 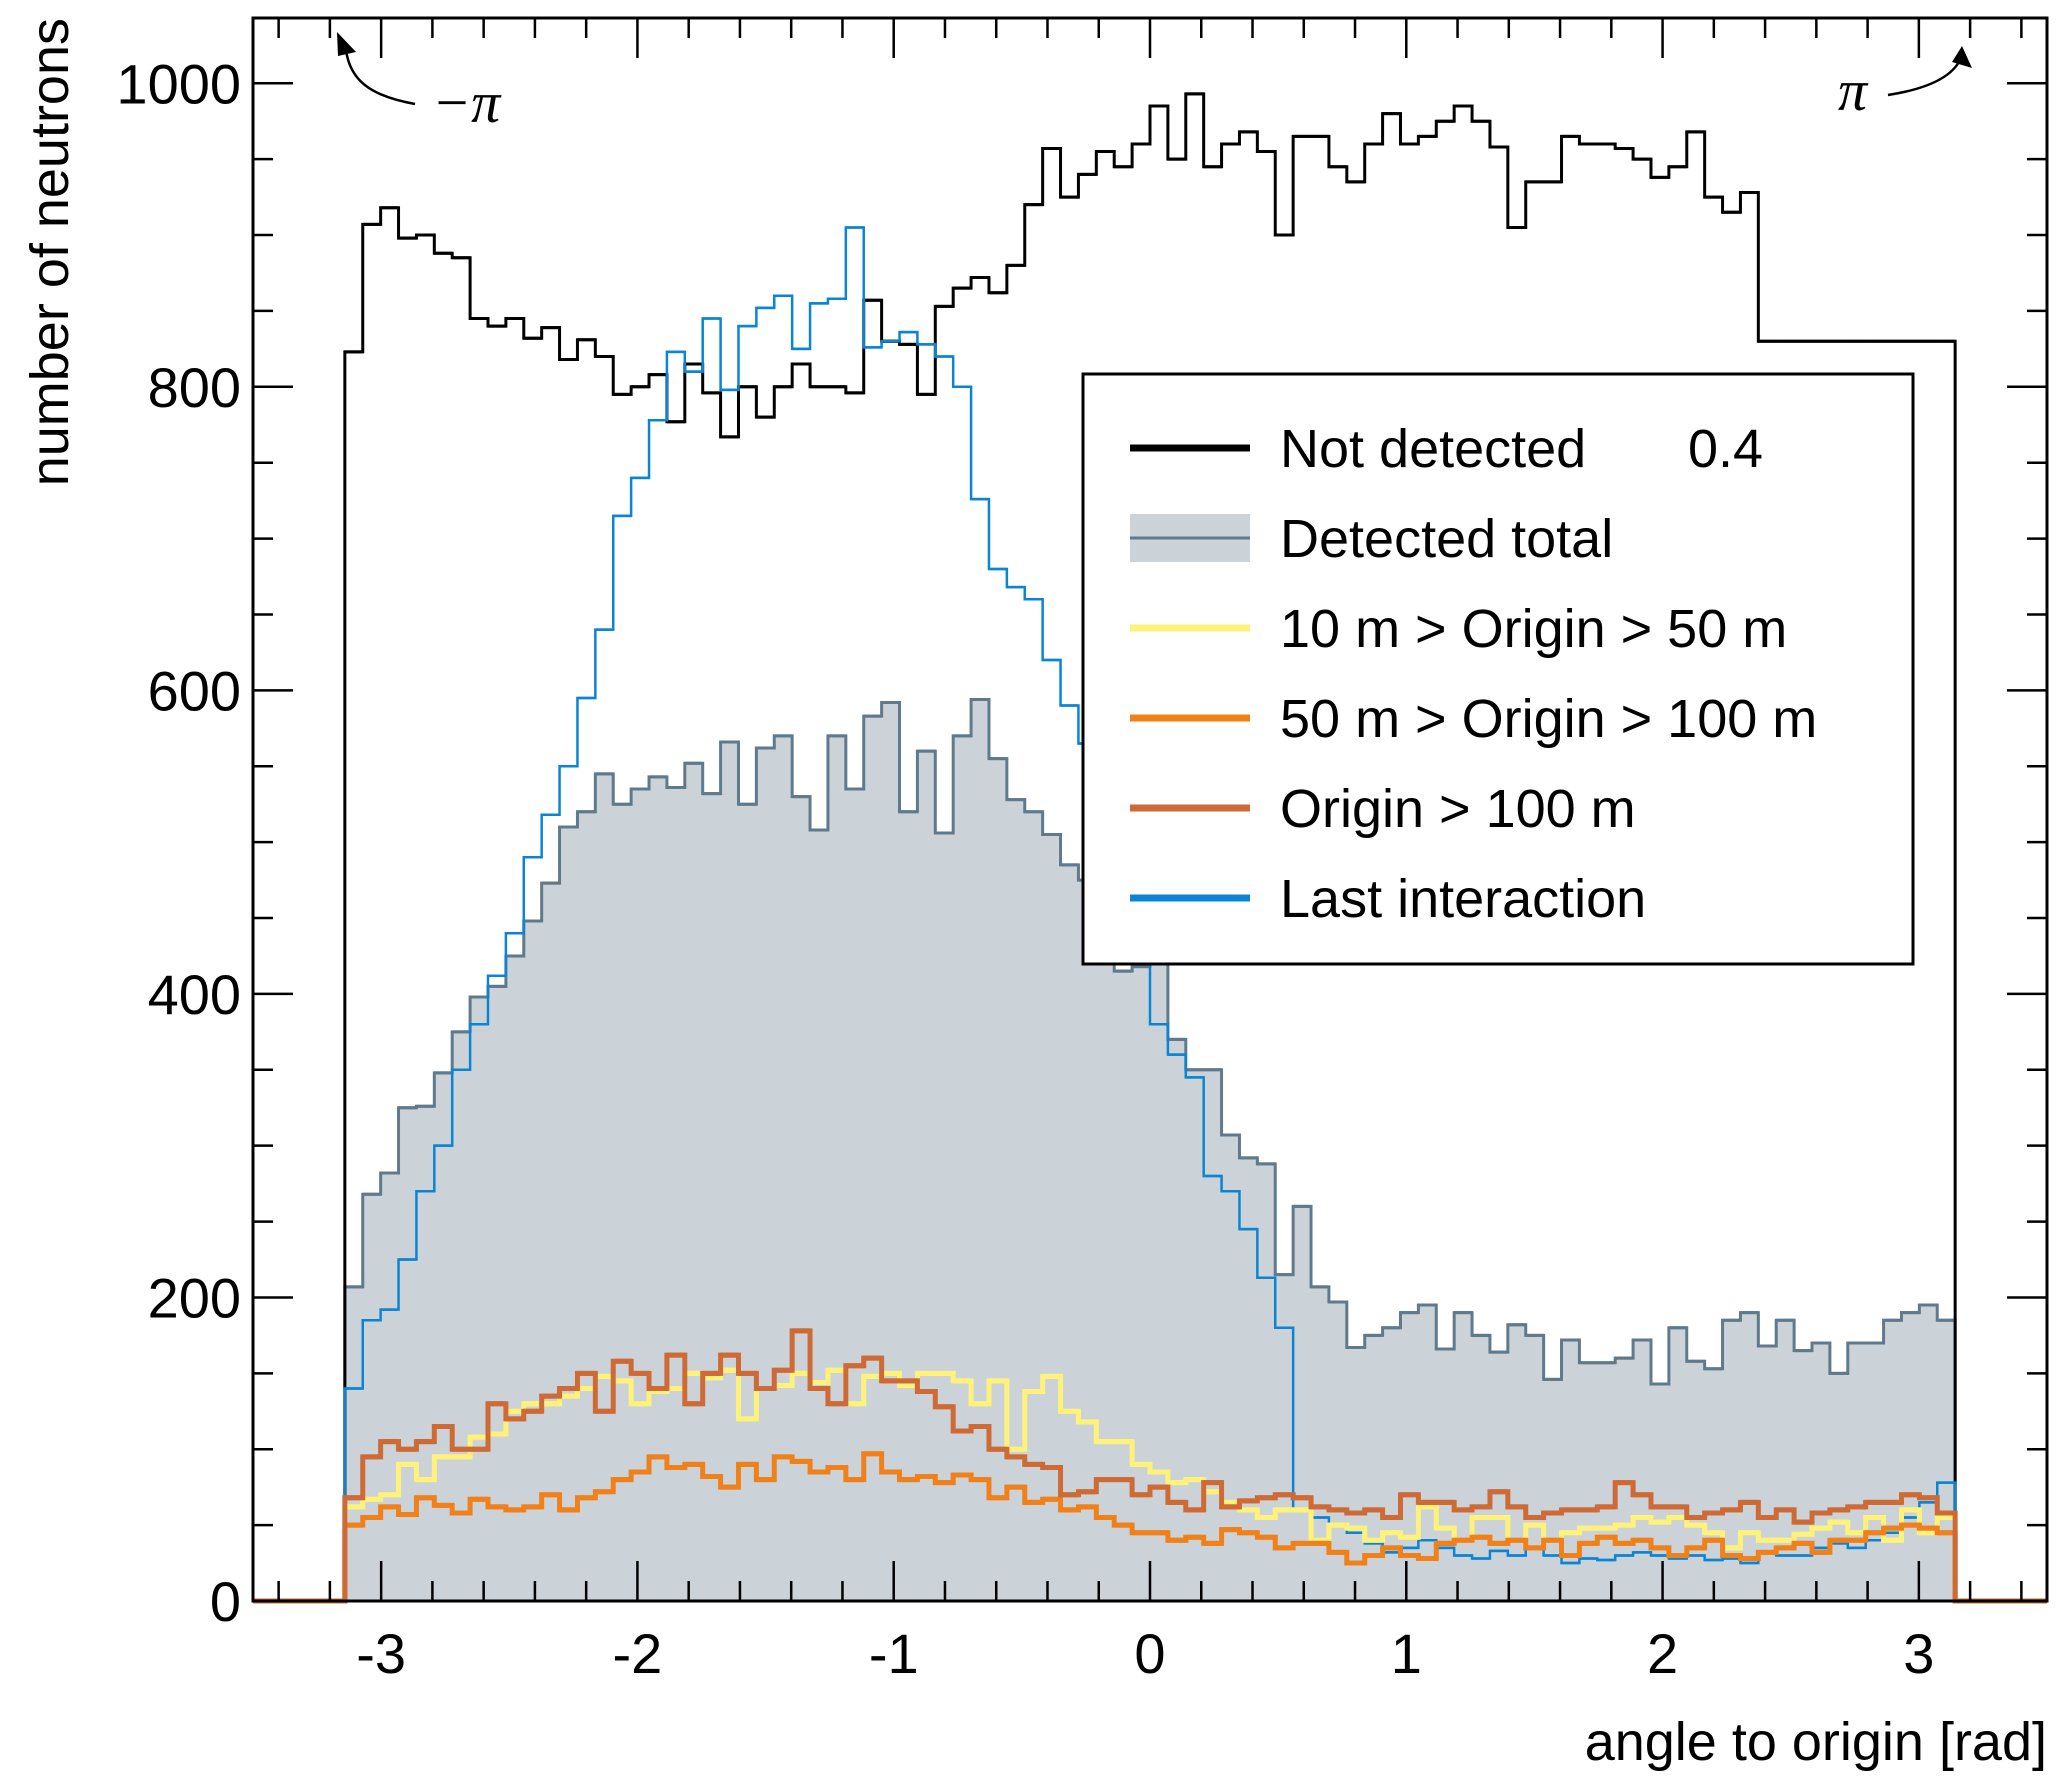 What do you see at coordinates (638, 1653) in the screenshot?
I see `x-tick-label: -2` at bounding box center [638, 1653].